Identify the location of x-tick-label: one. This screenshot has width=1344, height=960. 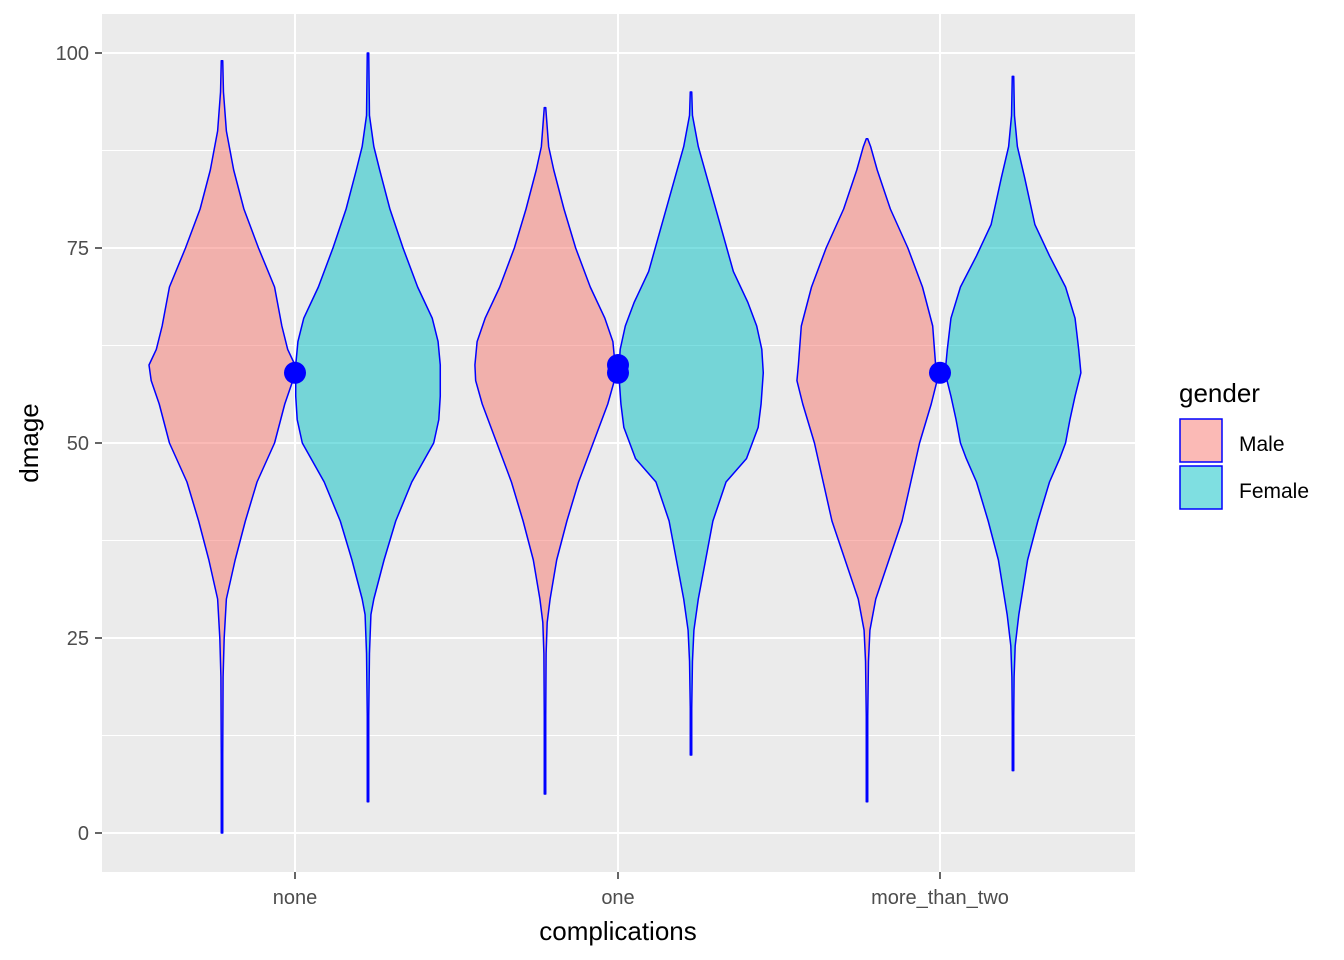
(617, 898).